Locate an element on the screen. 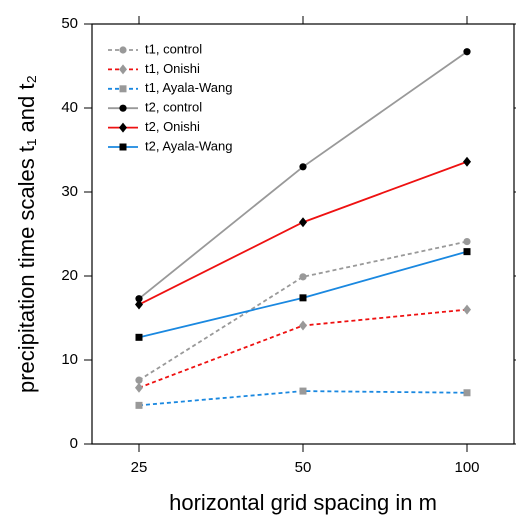 This screenshot has width=516, height=519. y-tick-label: 50 is located at coordinates (69, 23).